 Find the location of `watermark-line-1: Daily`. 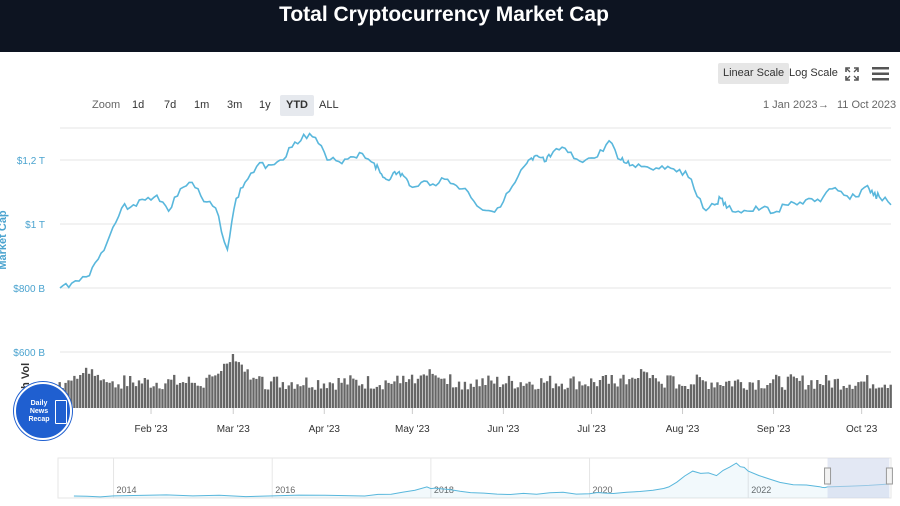

watermark-line-1: Daily is located at coordinates (39, 403).